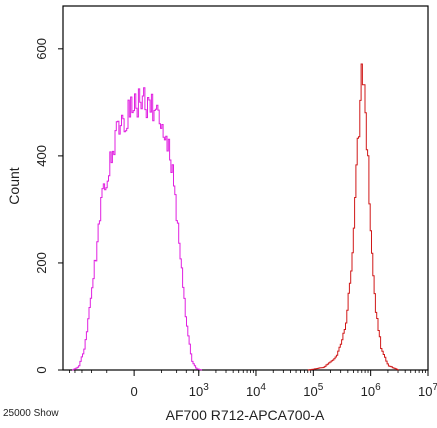 The width and height of the screenshot is (437, 428). Describe the element at coordinates (199, 390) in the screenshot. I see `x-tick-label: 10³` at that location.